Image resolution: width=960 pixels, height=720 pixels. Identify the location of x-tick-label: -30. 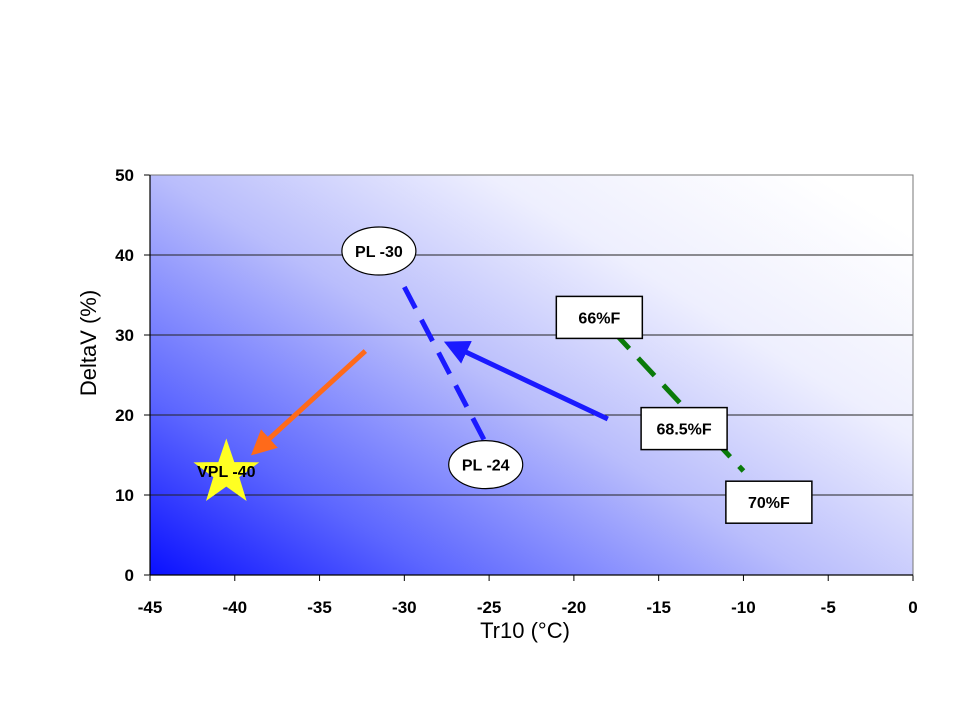
(404, 607).